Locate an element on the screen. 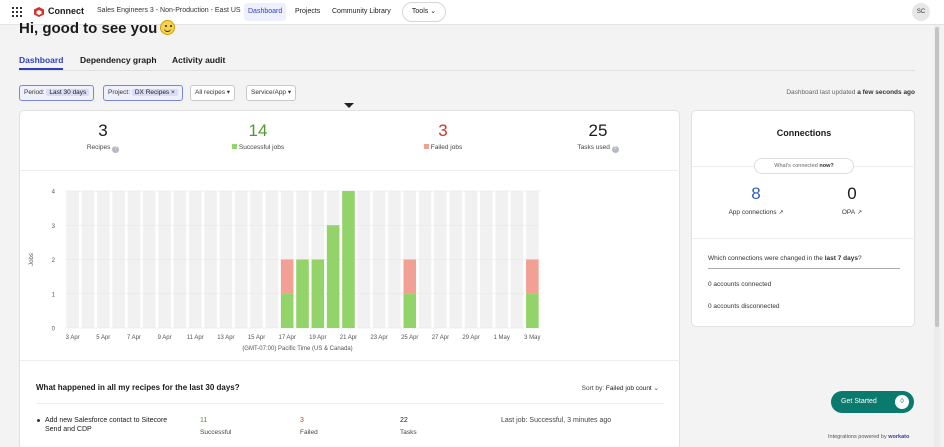  project-filter-value-text: DX Recipes is located at coordinates (152, 92).